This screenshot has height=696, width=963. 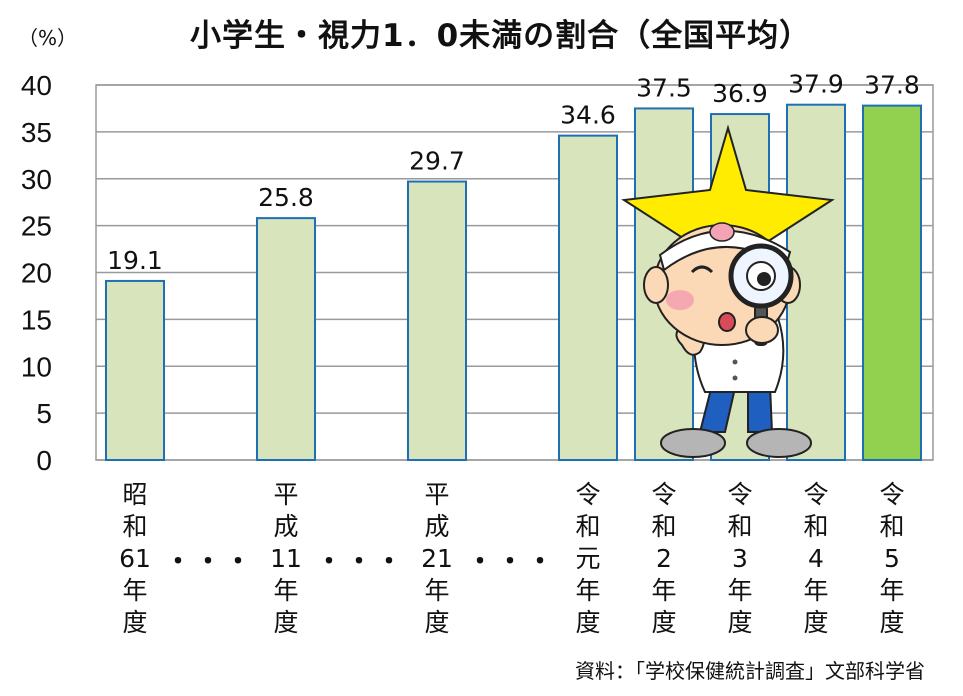 I want to click on x-tick-label: 令和 4 年度, so click(x=815, y=558).